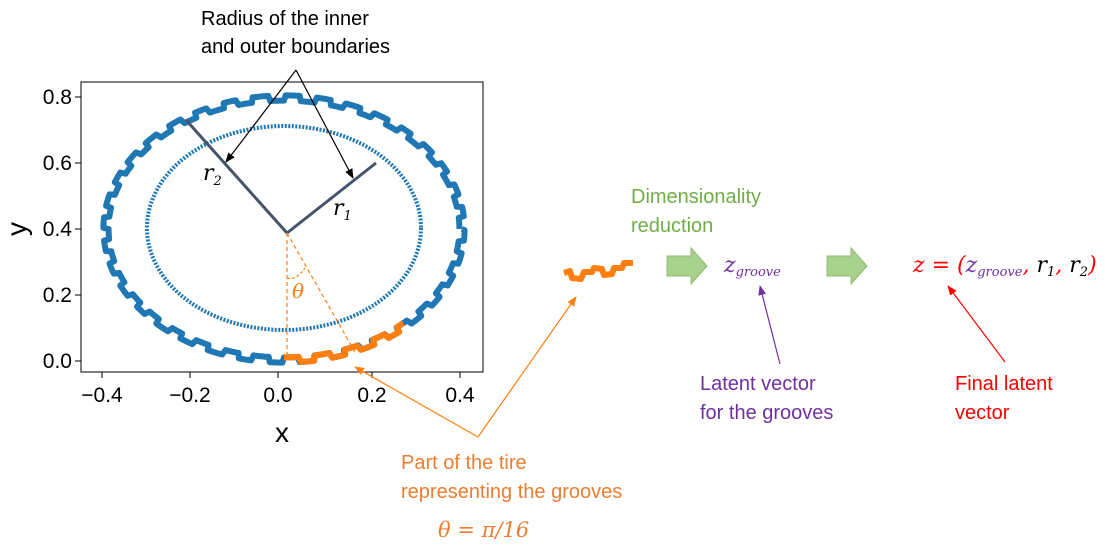 This screenshot has height=546, width=1114. I want to click on r2-label: r2, so click(212, 175).